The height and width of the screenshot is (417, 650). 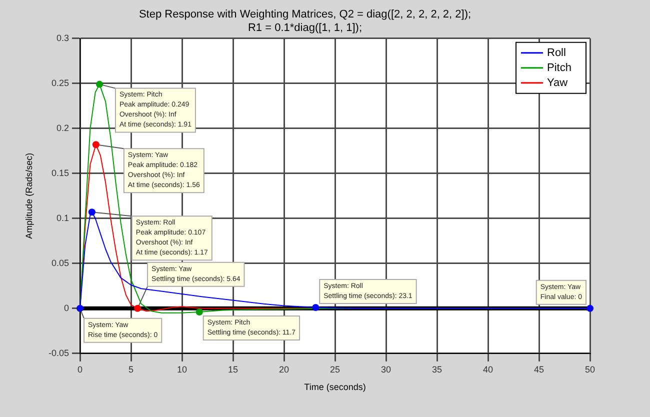 What do you see at coordinates (233, 369) in the screenshot?
I see `x-tick-label: 15` at bounding box center [233, 369].